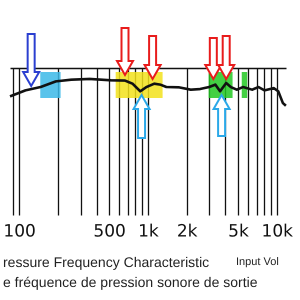 Image resolution: width=300 pixels, height=300 pixels. I want to click on x-tick-label: 500, so click(109, 232).